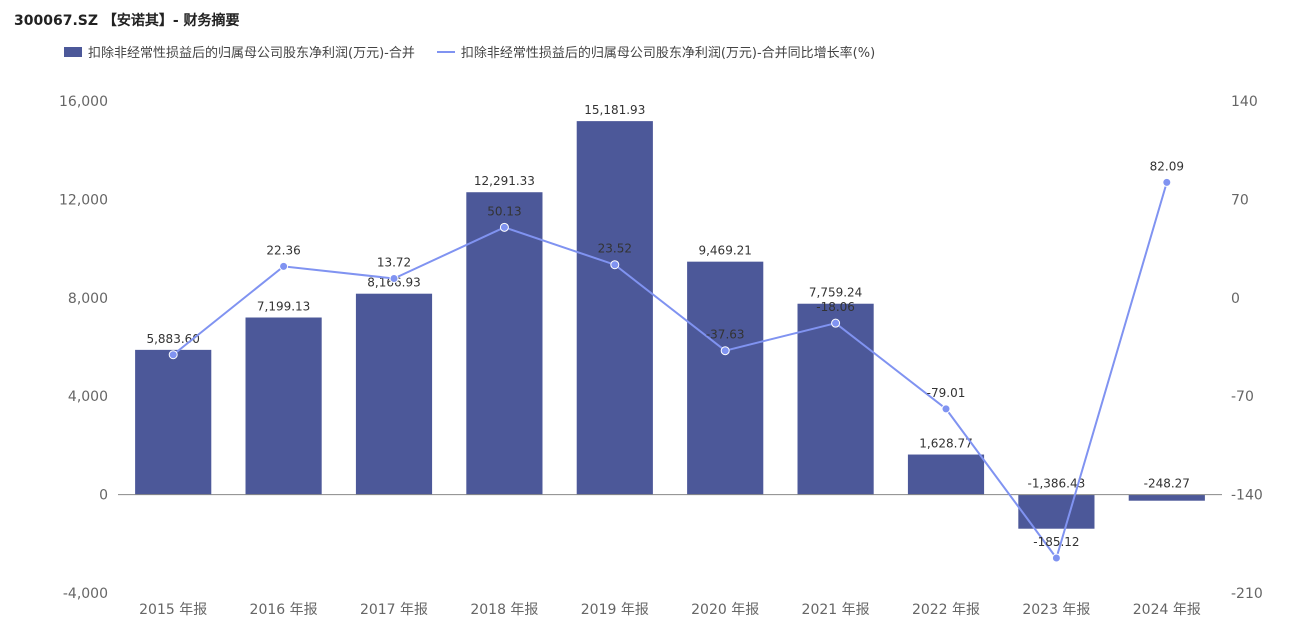 This screenshot has height=622, width=1289. What do you see at coordinates (127, 21) in the screenshot?
I see `chart-title: 300067.SZ 【安诺其】- 财务摘要` at bounding box center [127, 21].